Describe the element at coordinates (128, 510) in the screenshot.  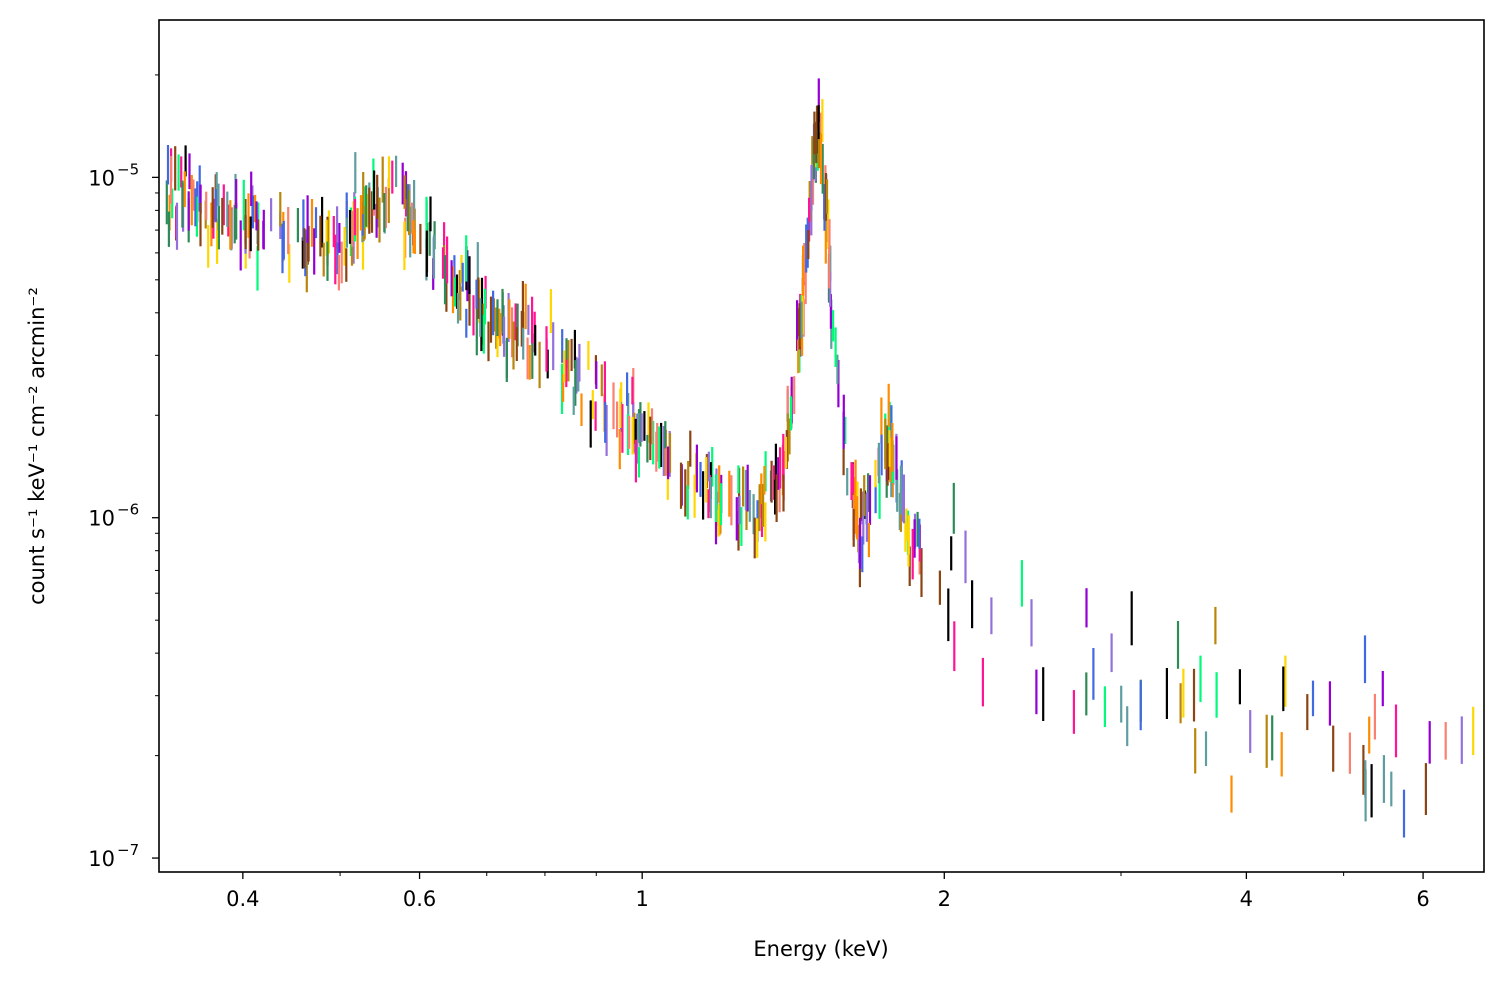
I see `y-tick-exponent: −6` at that location.